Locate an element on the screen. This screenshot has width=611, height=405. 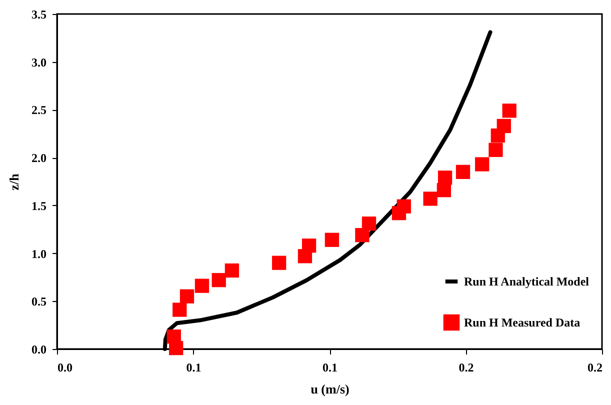
legend-label: Run H Measured Data is located at coordinates (522, 323).